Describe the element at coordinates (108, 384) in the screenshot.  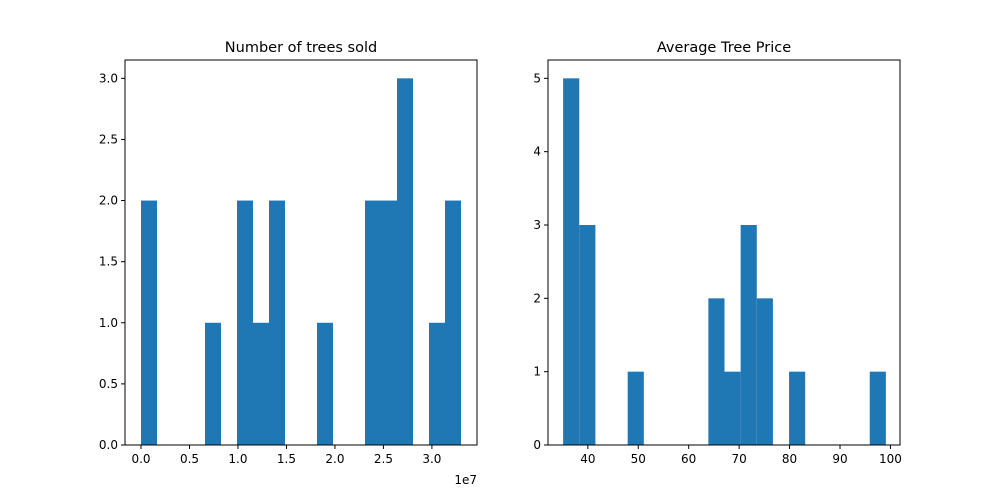
I see `y-tick-label: 0.5` at that location.